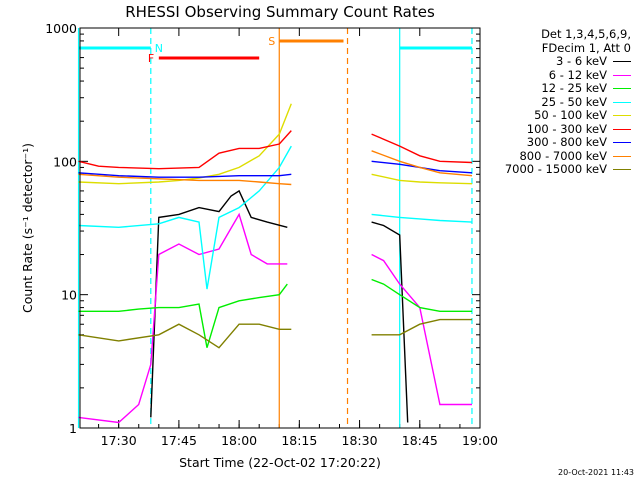 This screenshot has width=640, height=480. I want to click on legend-label: 7000 - 15000 keV, so click(555, 169).